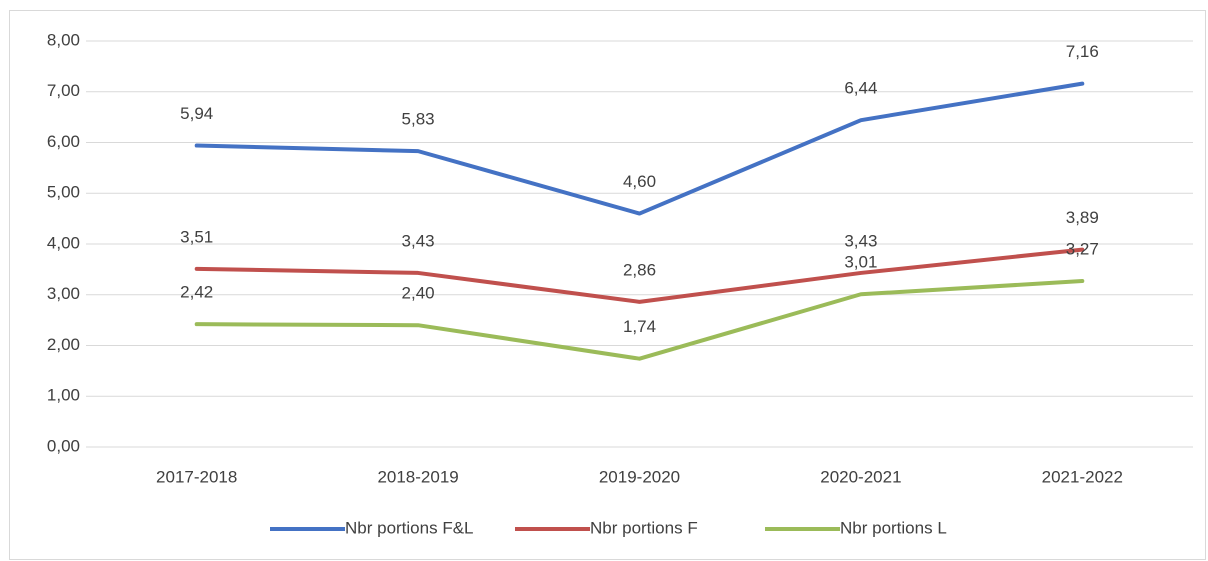  I want to click on data-label: 5,83, so click(418, 119).